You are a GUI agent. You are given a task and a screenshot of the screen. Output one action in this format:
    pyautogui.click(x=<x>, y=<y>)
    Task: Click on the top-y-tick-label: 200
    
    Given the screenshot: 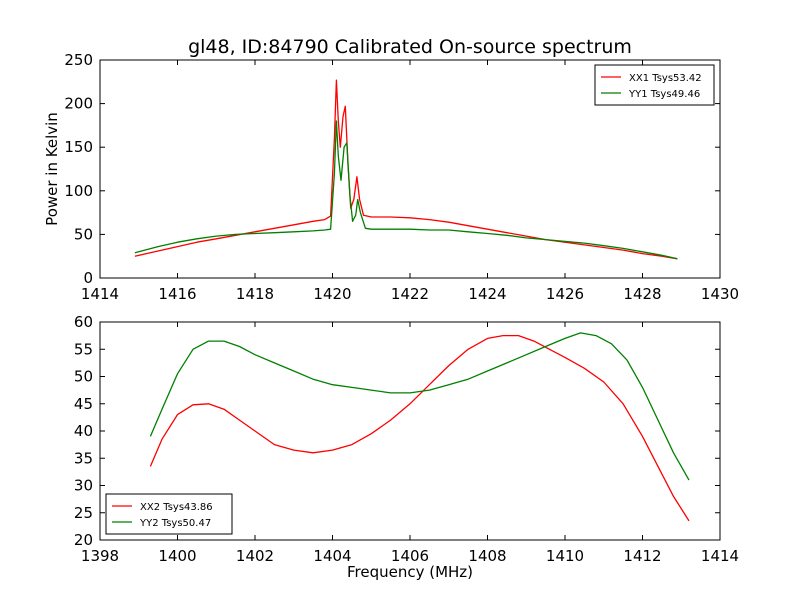 What is the action you would take?
    pyautogui.click(x=78, y=104)
    